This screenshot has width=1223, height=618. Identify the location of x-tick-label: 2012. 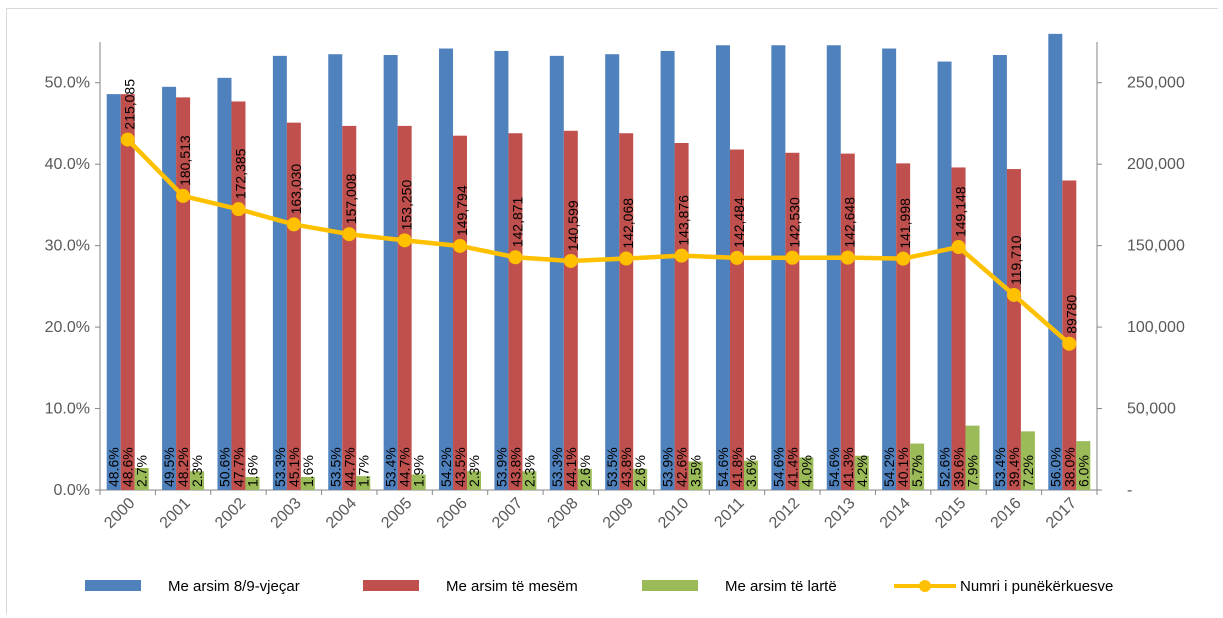
(784, 513).